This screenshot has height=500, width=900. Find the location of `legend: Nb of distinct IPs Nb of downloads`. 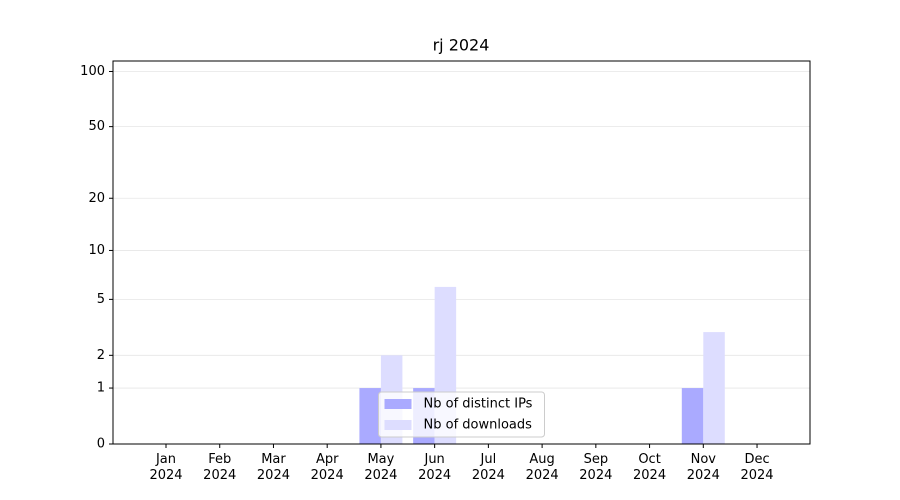

legend: Nb of distinct IPs Nb of downloads is located at coordinates (461, 414).